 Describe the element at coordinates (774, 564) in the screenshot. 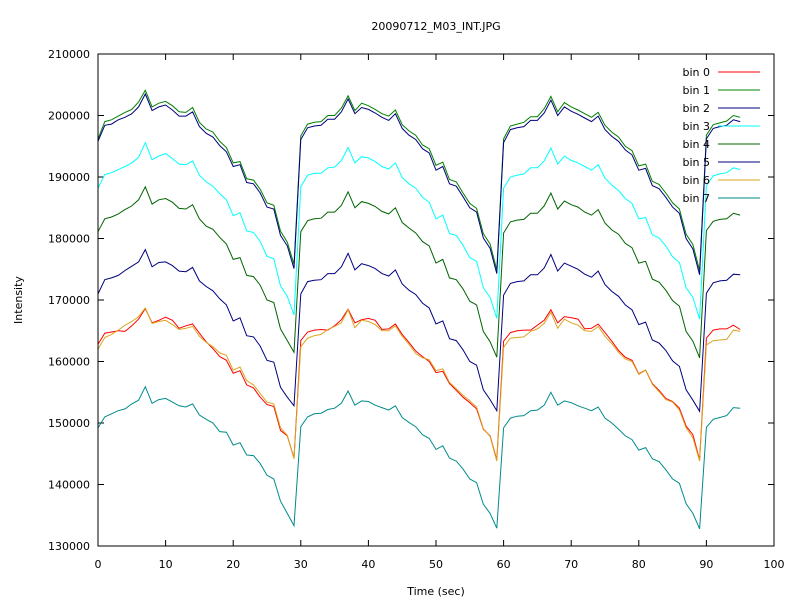

I see `x-tick-label: 100` at that location.